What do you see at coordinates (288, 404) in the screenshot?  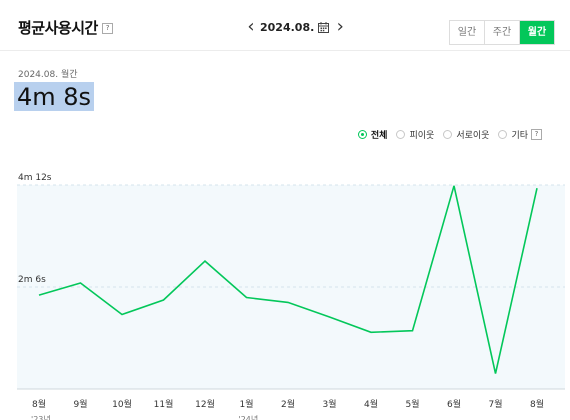 I see `x-tick-label: 2월` at bounding box center [288, 404].